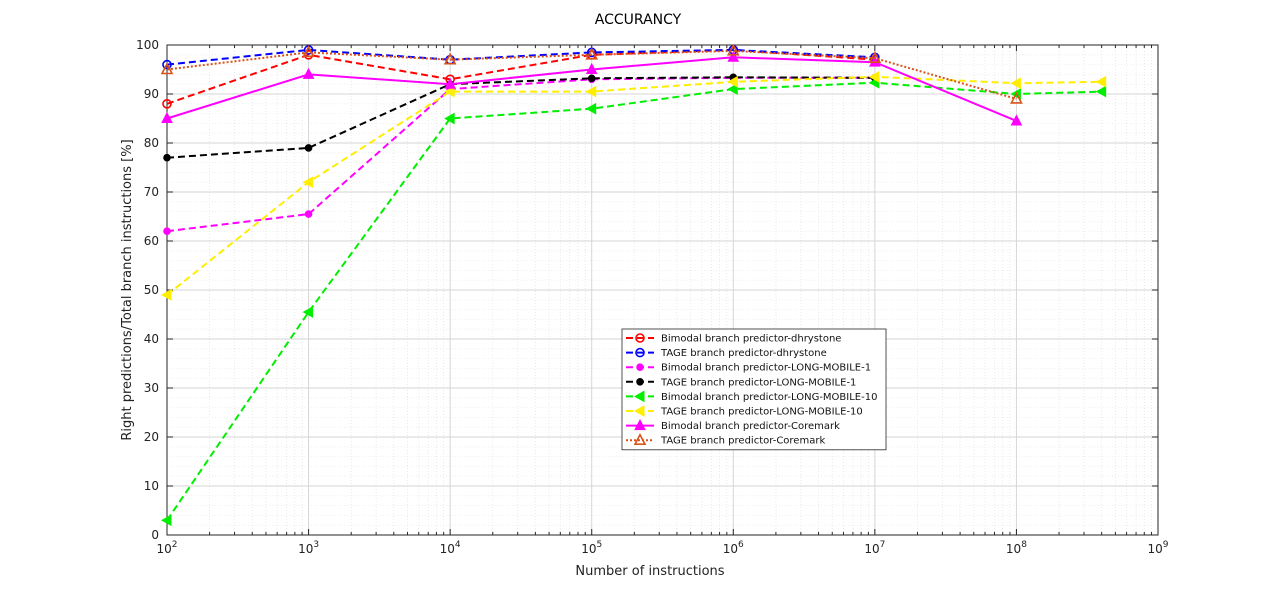  I want to click on x-tick-label: 10⁴, so click(450, 548).